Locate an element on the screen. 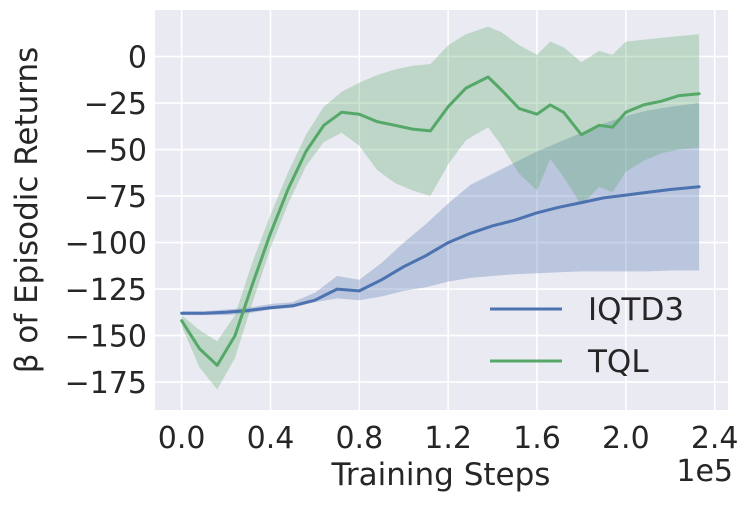 The height and width of the screenshot is (507, 753). y-tick-label: −175 is located at coordinates (106, 383).